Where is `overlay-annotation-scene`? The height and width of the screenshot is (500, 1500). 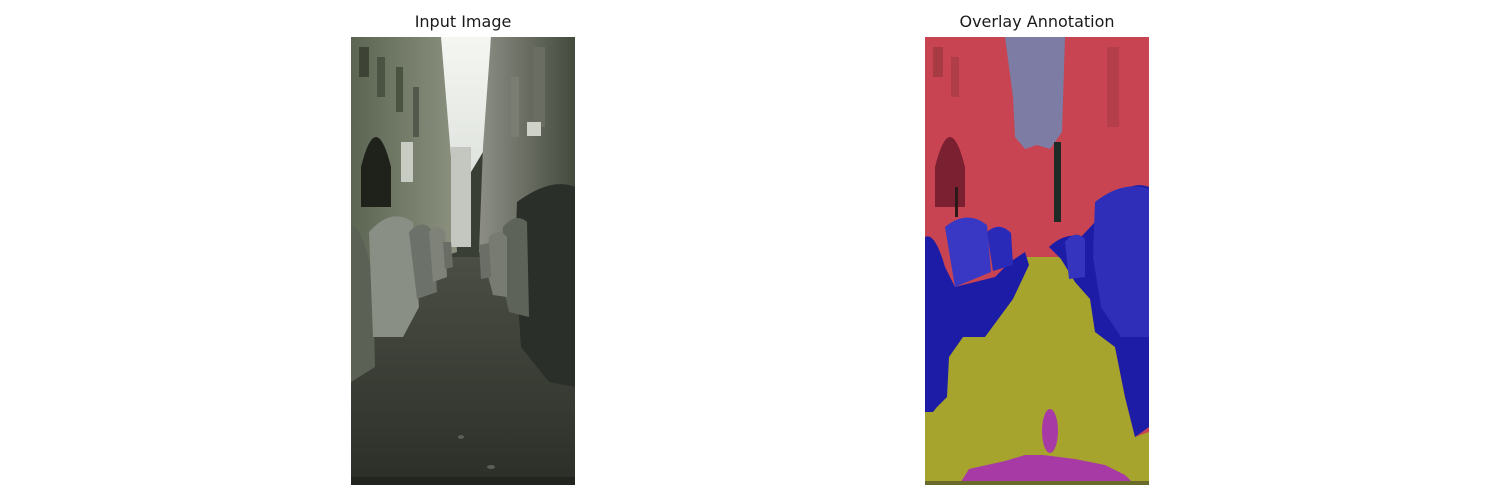 overlay-annotation-scene is located at coordinates (1037, 261).